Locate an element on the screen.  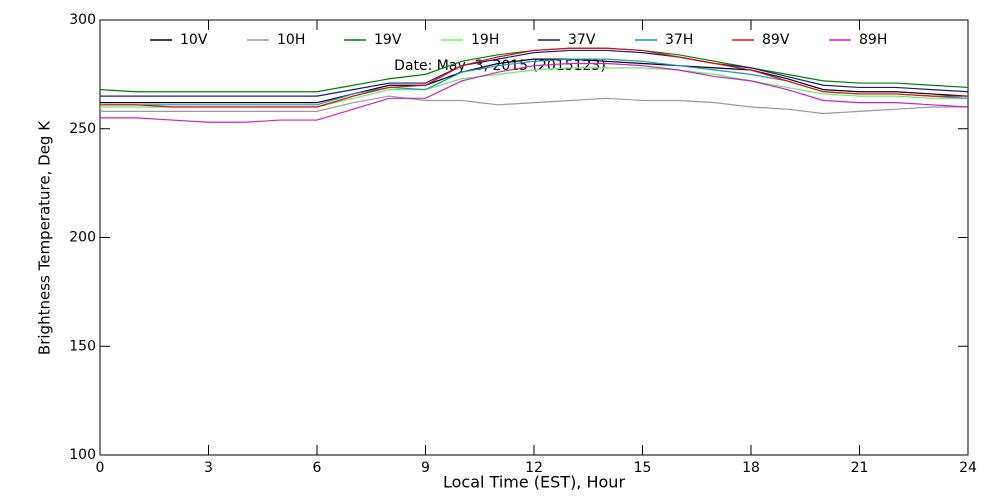
legend-label: 89H is located at coordinates (873, 40).